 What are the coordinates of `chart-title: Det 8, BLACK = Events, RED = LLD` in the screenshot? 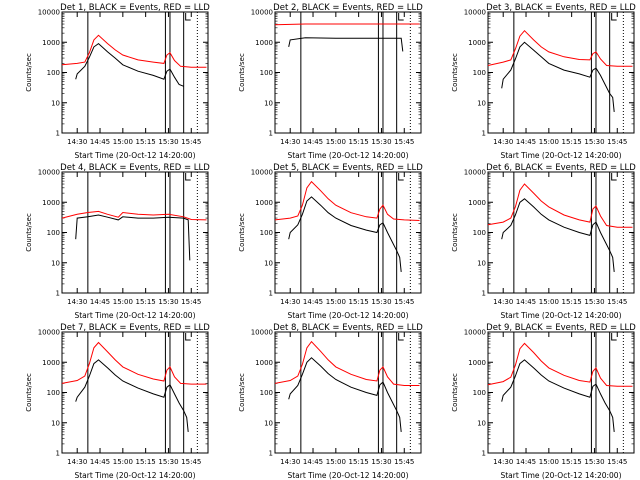 It's located at (348, 328).